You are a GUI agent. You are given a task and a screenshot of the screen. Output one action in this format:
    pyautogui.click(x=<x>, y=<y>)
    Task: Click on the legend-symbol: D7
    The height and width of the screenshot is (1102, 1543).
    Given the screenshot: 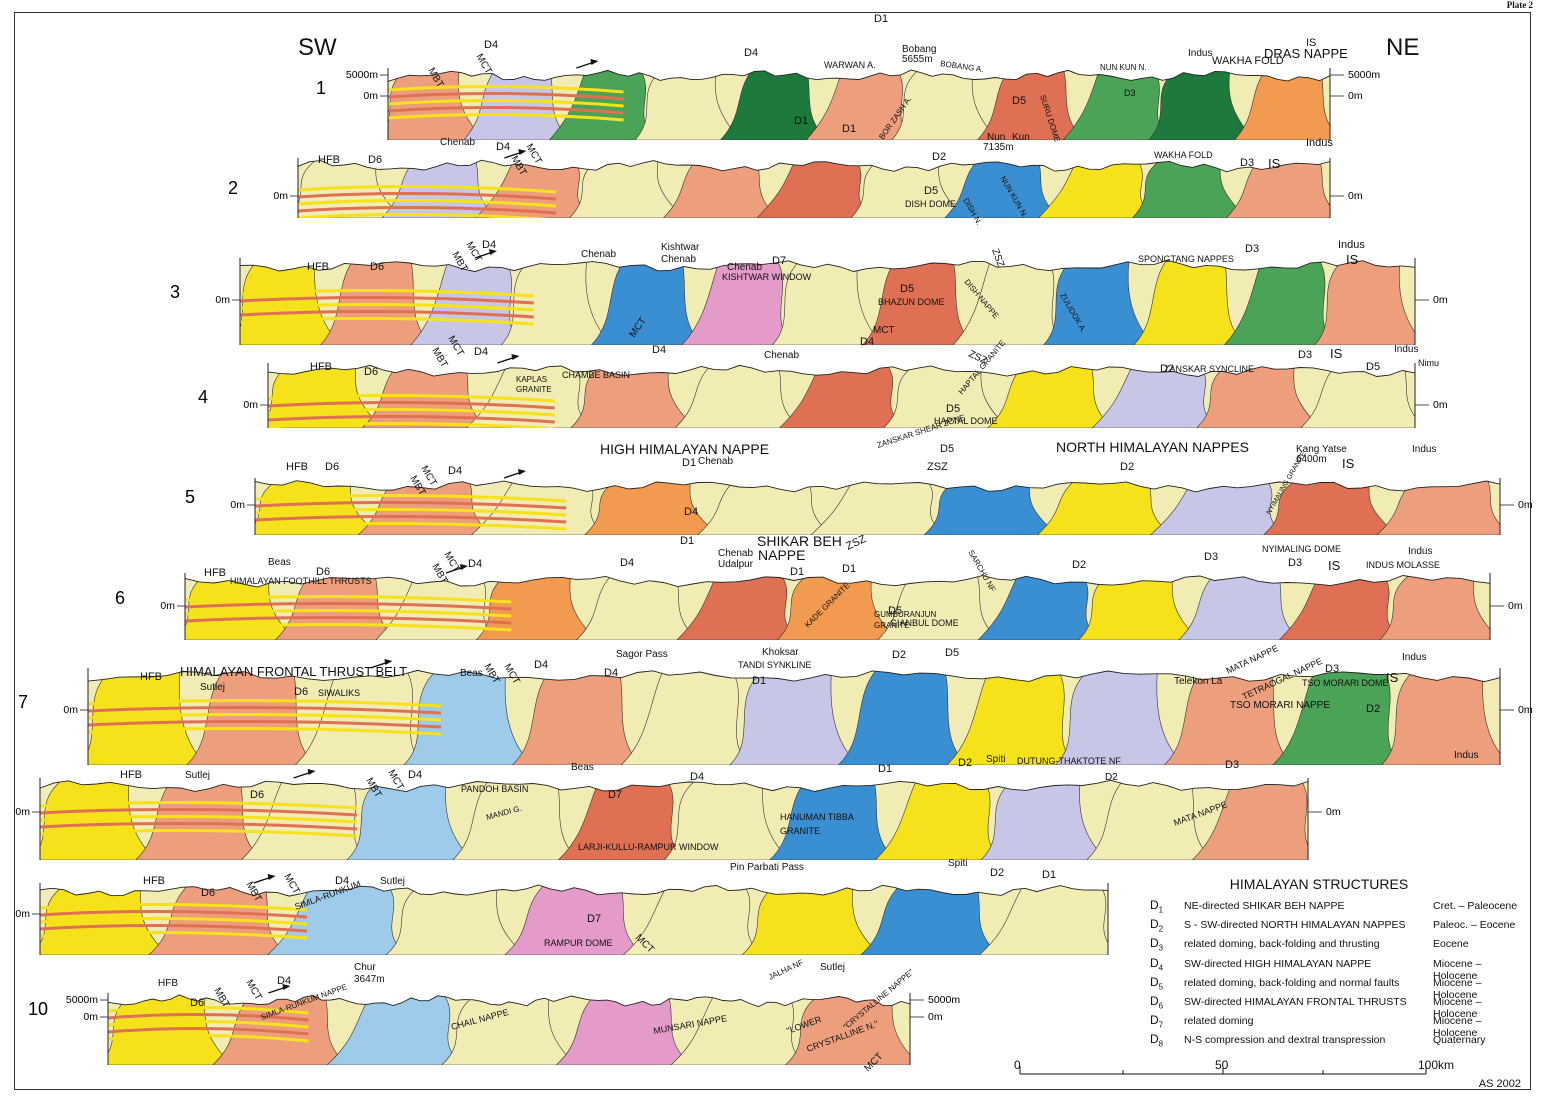 What is the action you would take?
    pyautogui.click(x=1157, y=1021)
    